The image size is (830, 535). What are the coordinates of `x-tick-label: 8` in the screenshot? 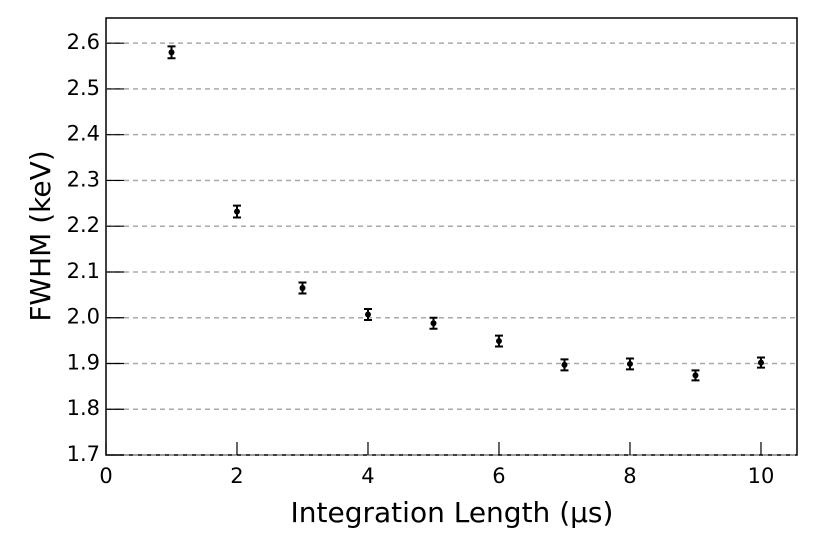 It's located at (629, 476).